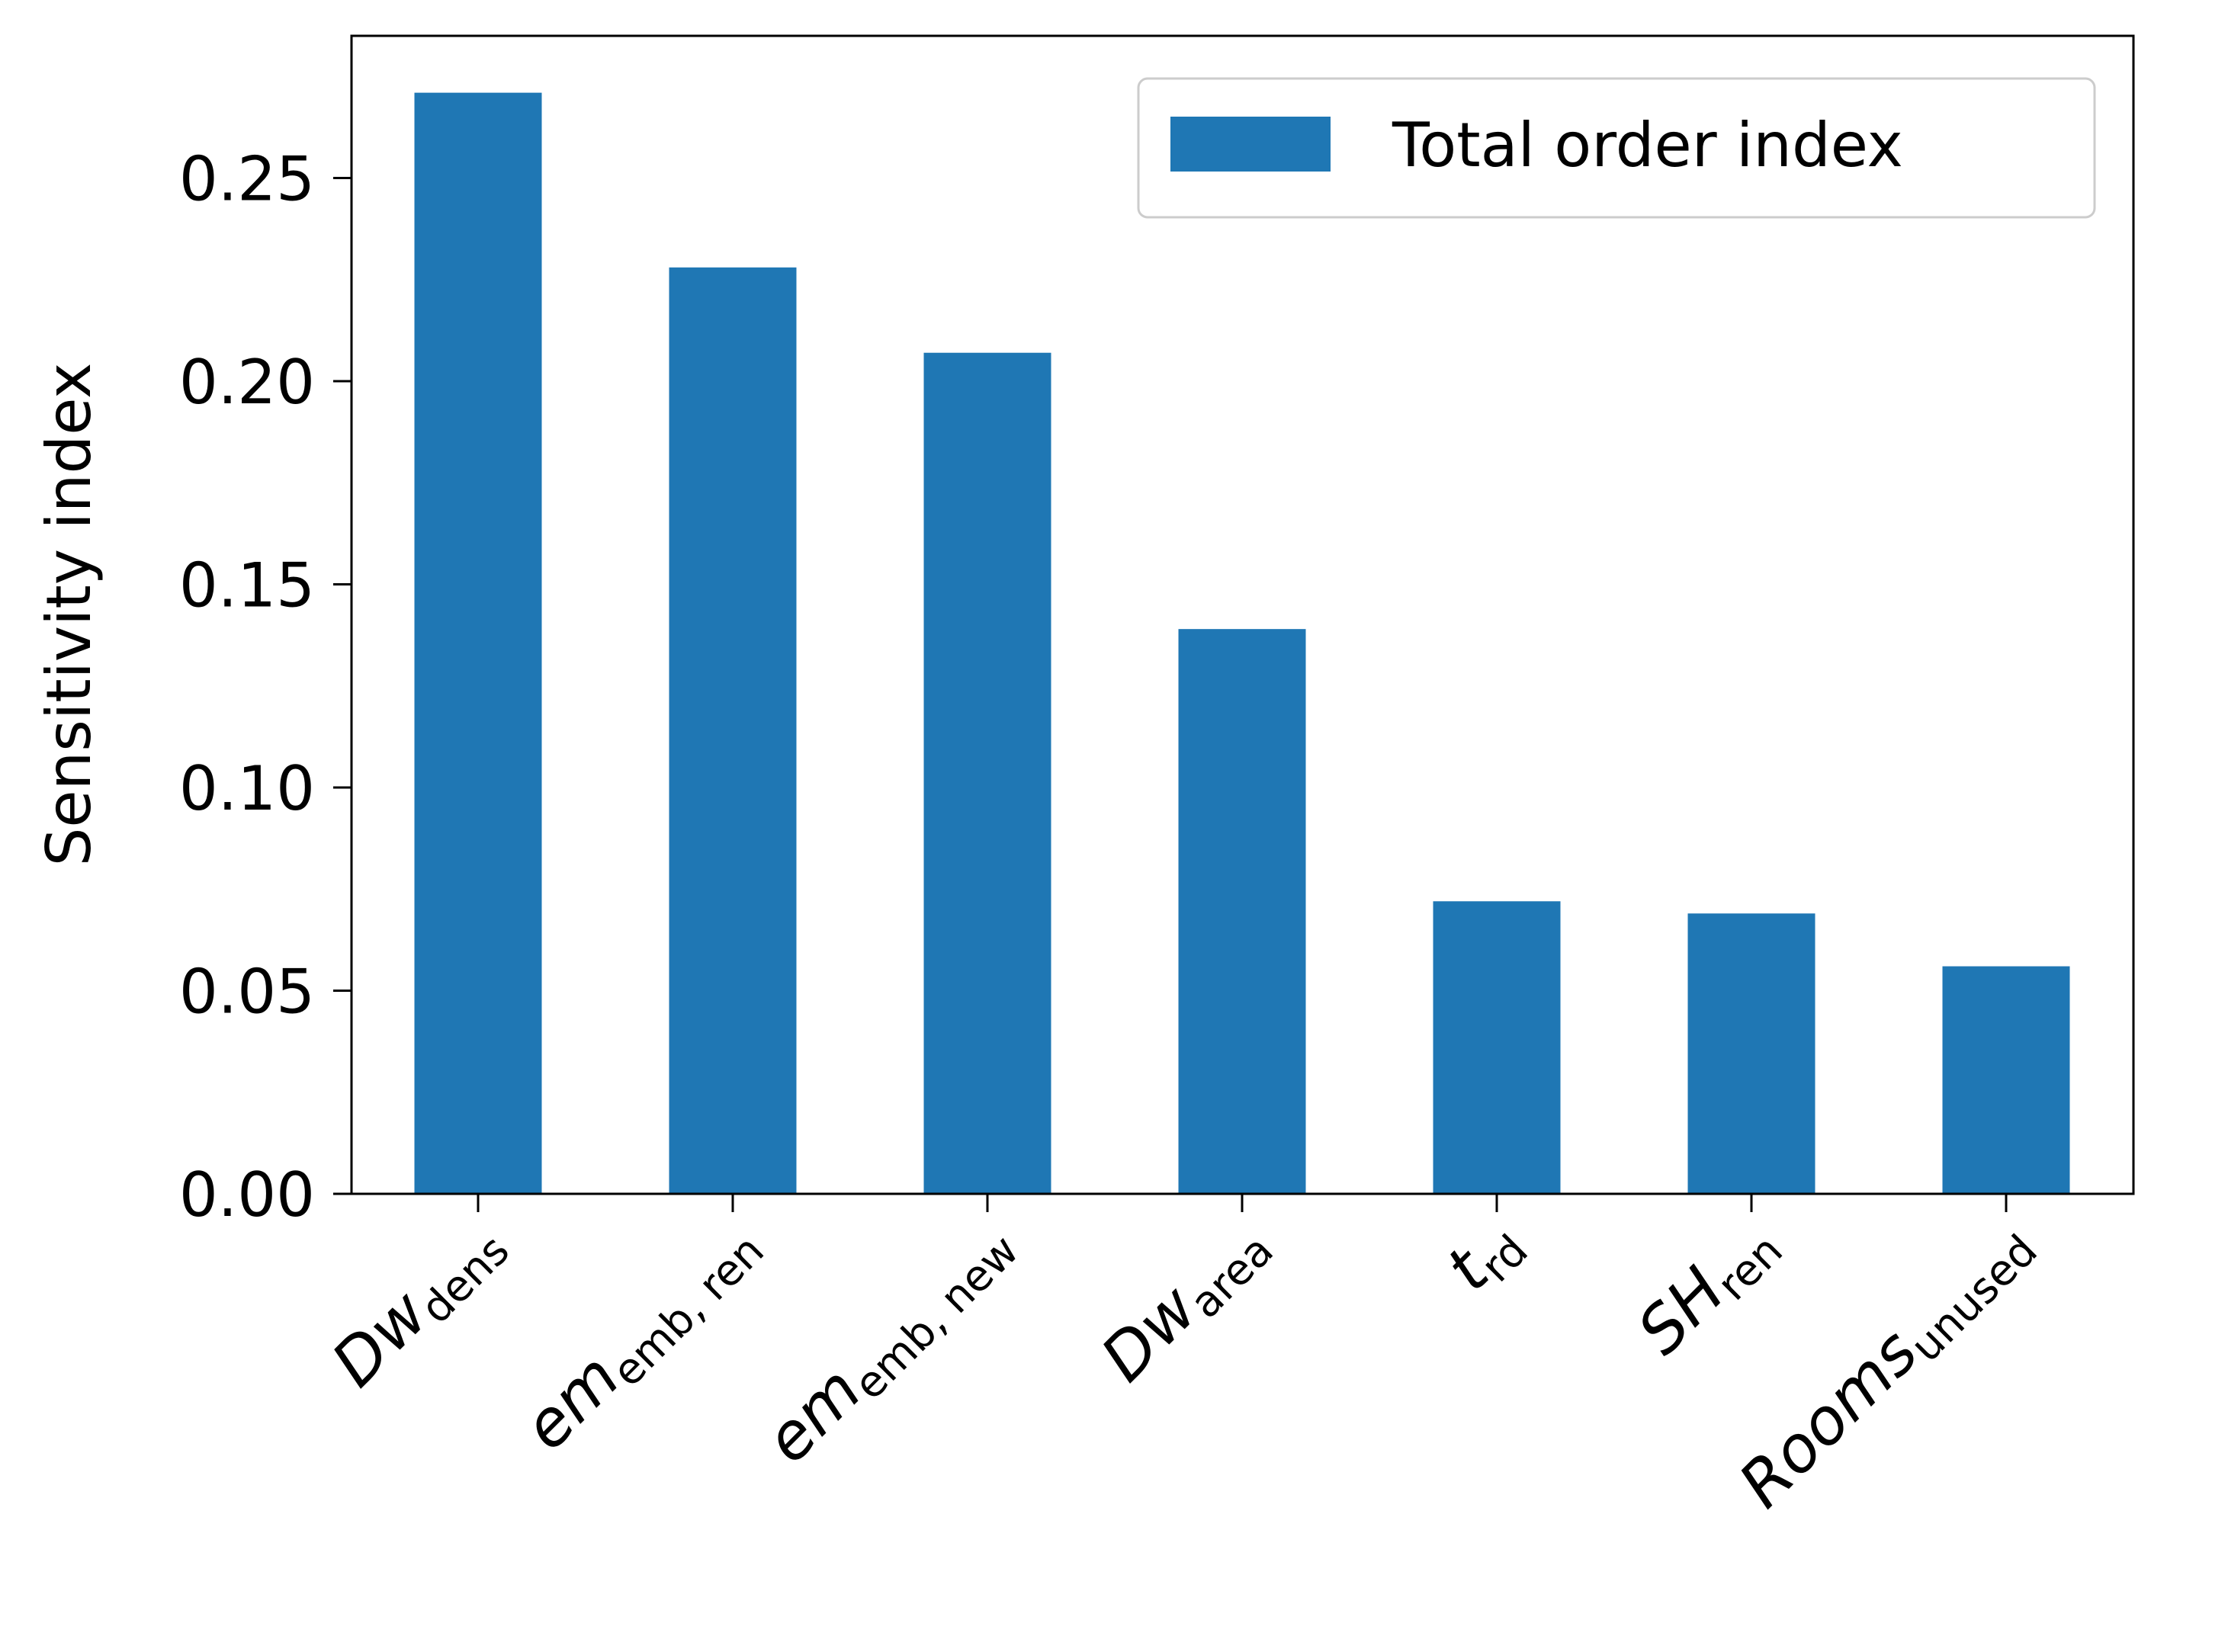  Describe the element at coordinates (247, 788) in the screenshot. I see `y-tick-label: 0.10` at that location.